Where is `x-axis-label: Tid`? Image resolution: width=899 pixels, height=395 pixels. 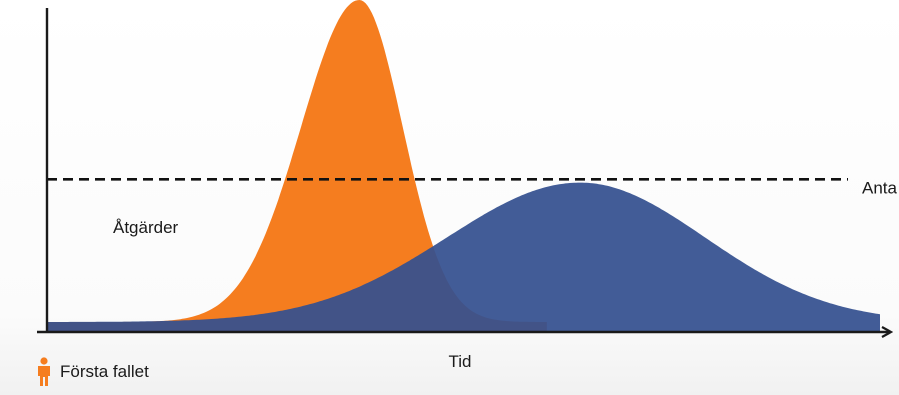 x-axis-label: Tid is located at coordinates (460, 361).